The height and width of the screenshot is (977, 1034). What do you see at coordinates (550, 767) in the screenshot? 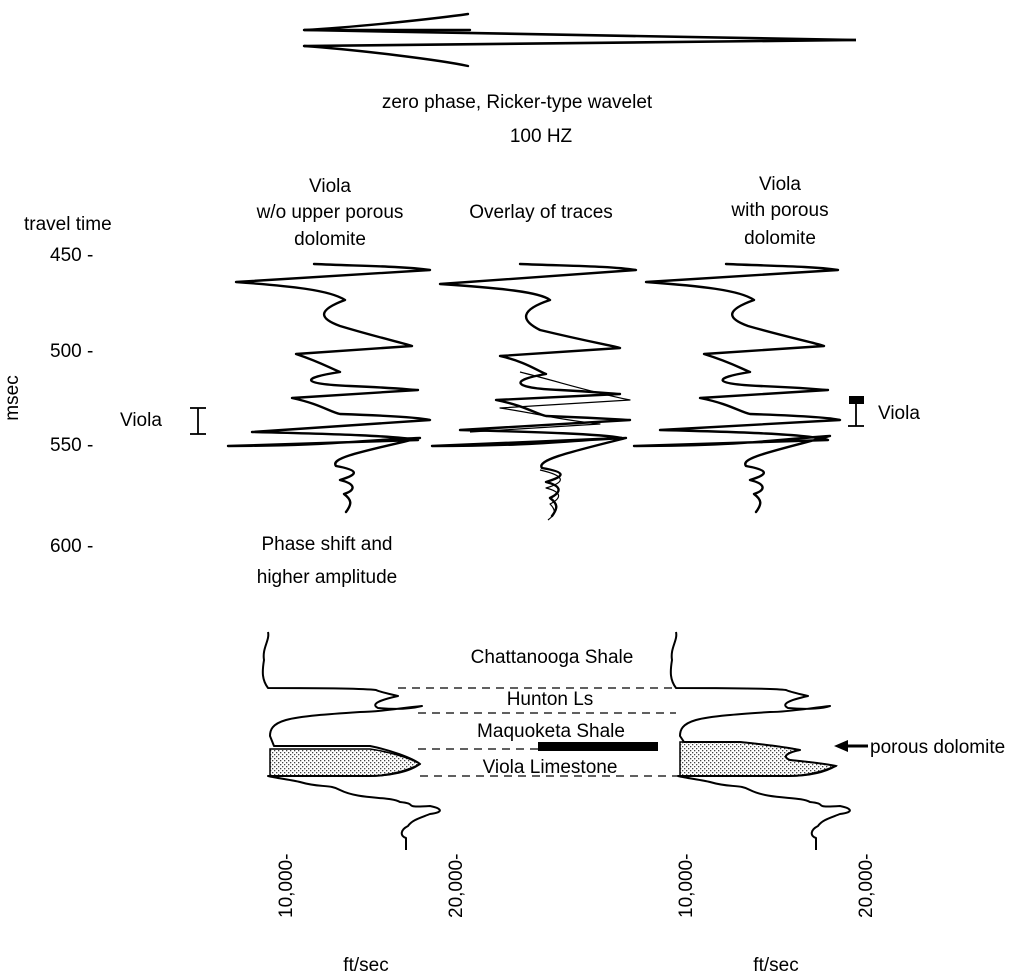
I see `formation-viola: Viola Limestone` at bounding box center [550, 767].